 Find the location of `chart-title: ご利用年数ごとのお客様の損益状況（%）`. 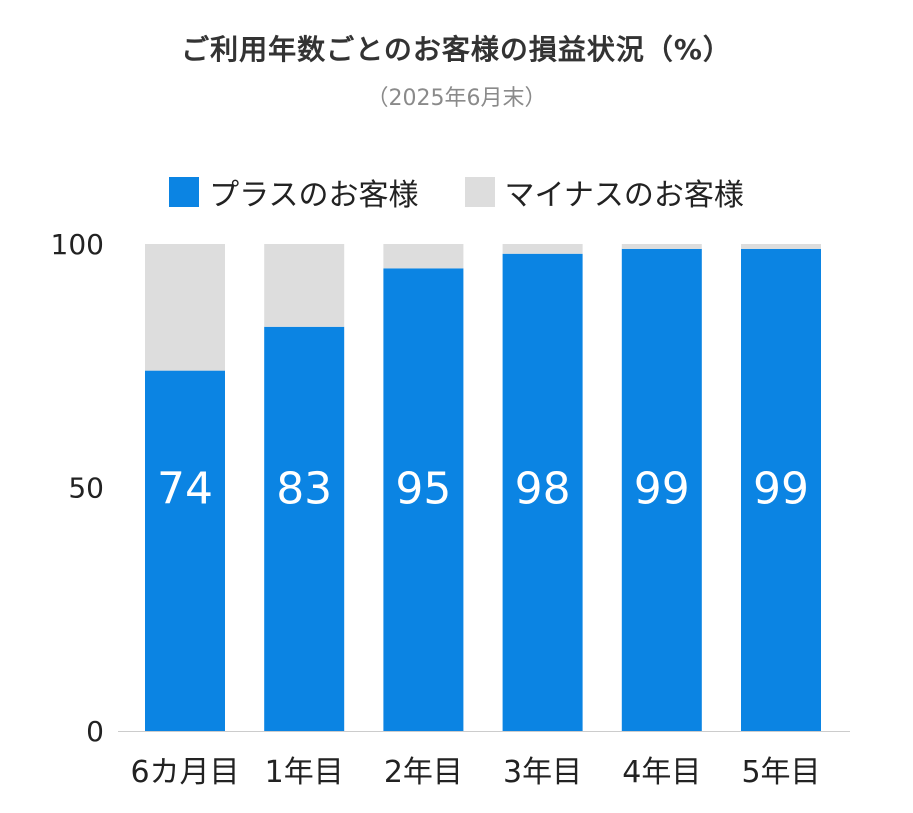

chart-title: ご利用年数ごとのお客様の損益状況（%） is located at coordinates (456, 49).